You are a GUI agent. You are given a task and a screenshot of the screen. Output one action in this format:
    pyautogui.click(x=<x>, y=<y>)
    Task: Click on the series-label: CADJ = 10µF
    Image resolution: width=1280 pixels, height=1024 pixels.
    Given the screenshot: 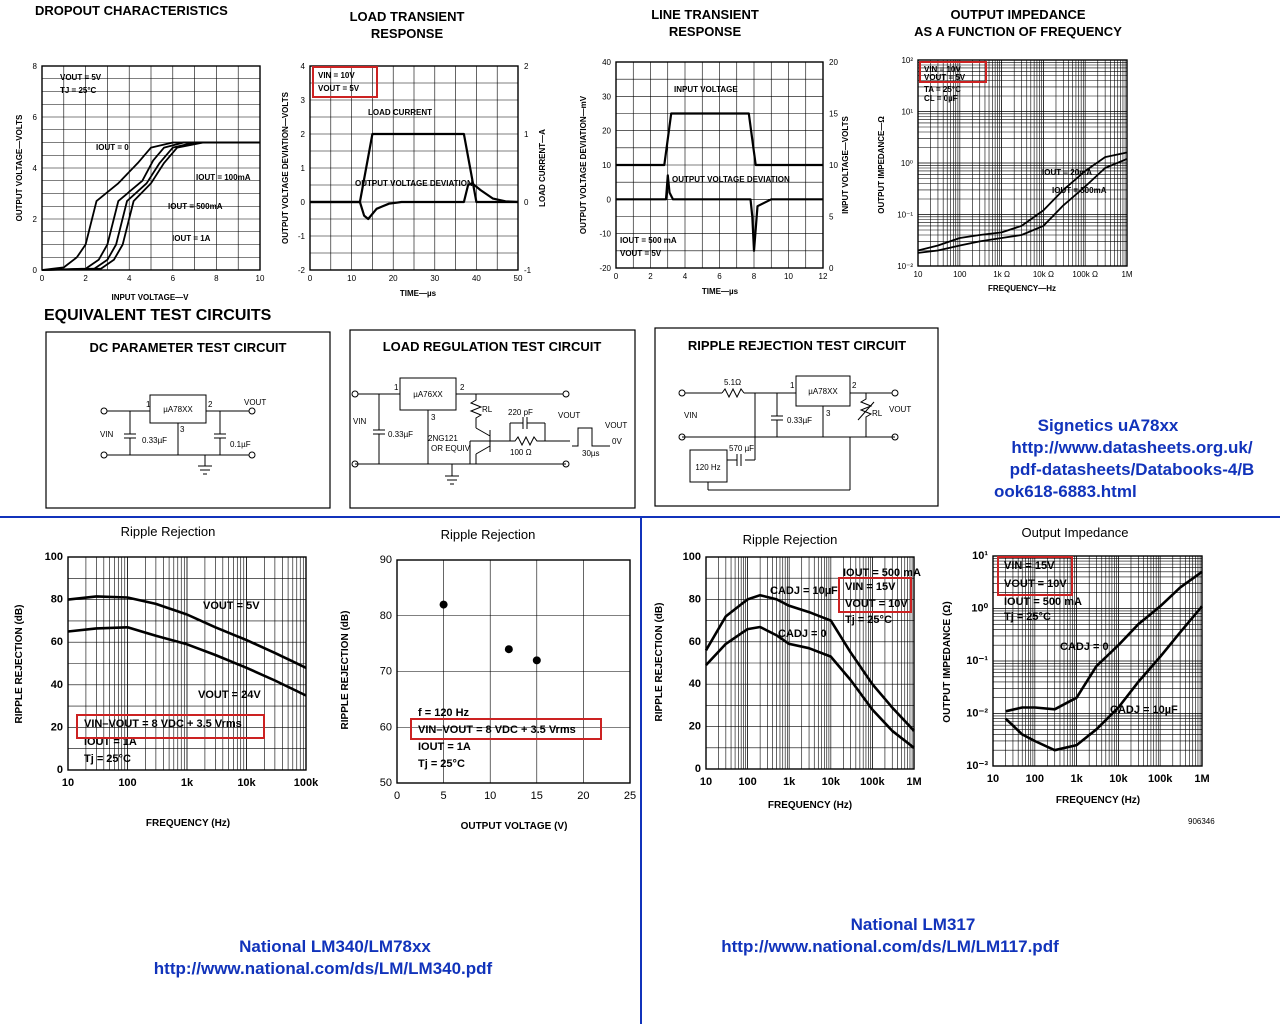 What is the action you would take?
    pyautogui.click(x=1144, y=710)
    